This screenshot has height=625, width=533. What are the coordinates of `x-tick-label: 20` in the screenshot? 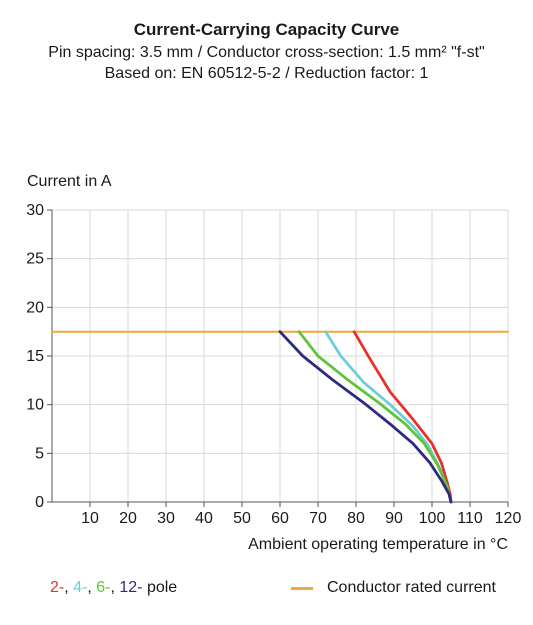 It's located at (128, 518).